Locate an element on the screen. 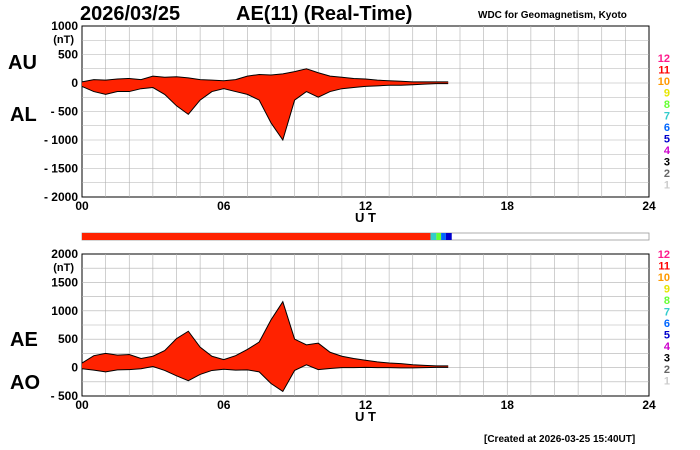 The height and width of the screenshot is (450, 700). y-tick-label: - 2000 is located at coordinates (61, 197).